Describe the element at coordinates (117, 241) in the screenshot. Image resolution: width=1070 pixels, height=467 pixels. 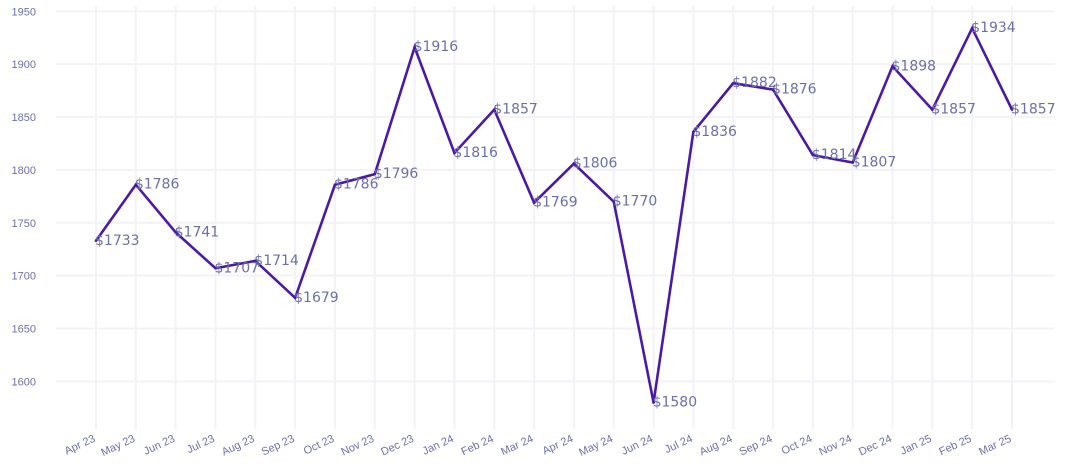
I see `data-label: $1733` at that location.